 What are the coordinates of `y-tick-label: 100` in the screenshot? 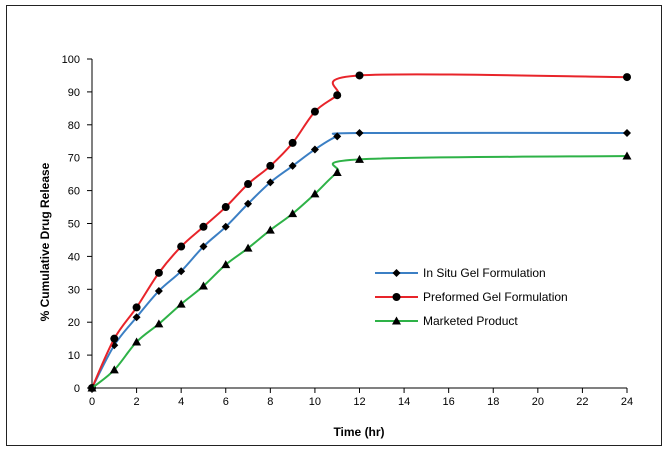 It's located at (71, 60).